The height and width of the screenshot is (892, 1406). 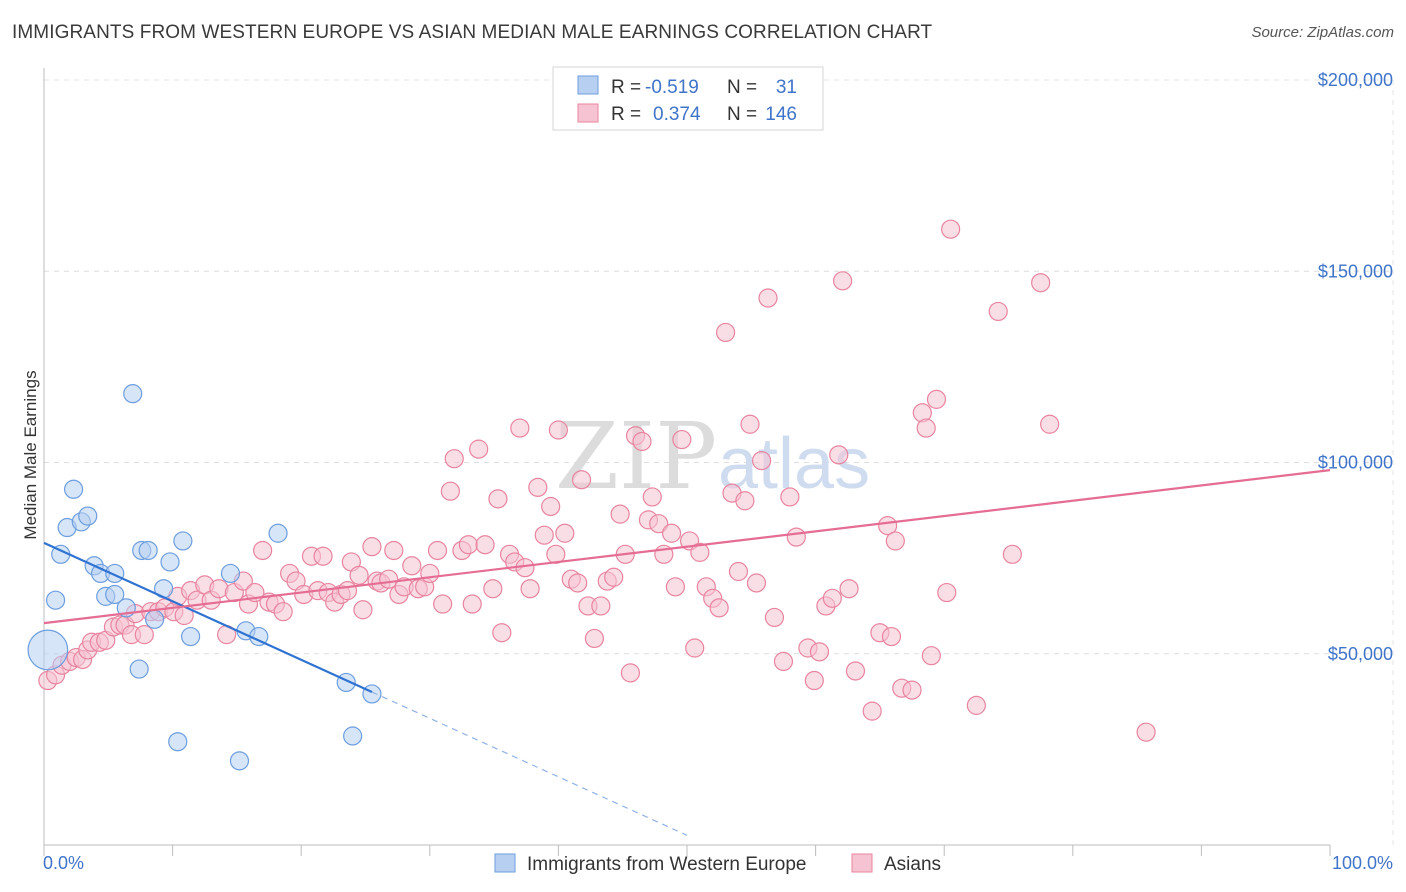 I want to click on trend-line-western-europe-extension, so click(x=529, y=763).